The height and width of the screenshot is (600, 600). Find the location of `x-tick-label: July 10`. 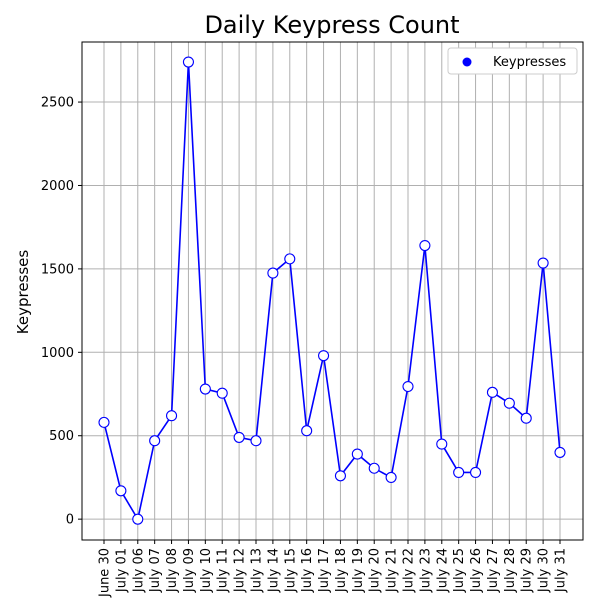

x-tick-label: July 10 is located at coordinates (206, 570).